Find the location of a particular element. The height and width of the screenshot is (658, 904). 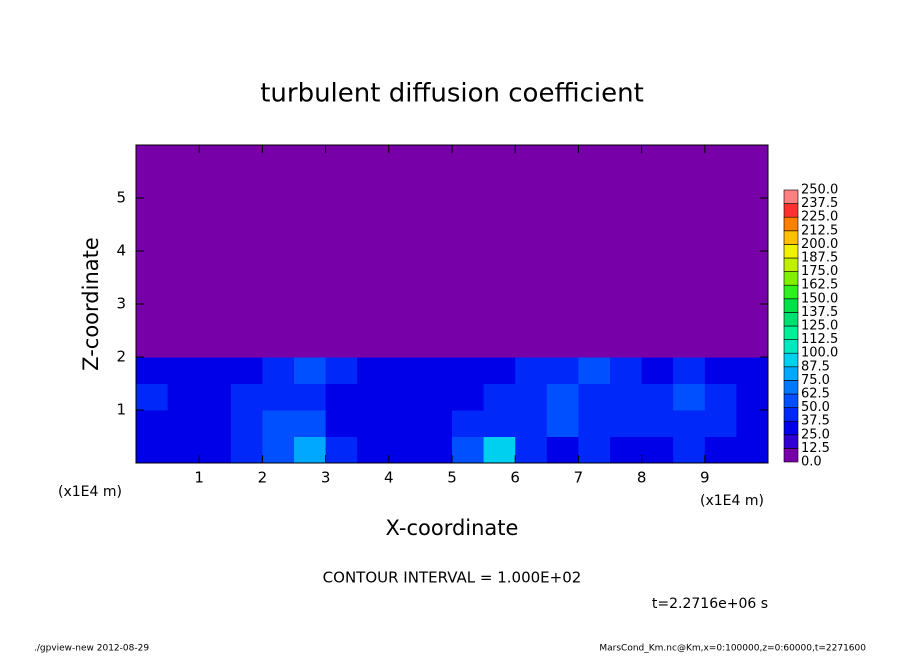

colorbar-label: 237.5 is located at coordinates (819, 203).